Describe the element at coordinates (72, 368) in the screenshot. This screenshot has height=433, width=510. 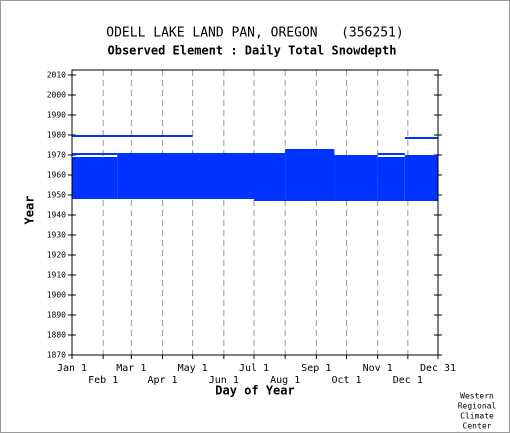
I see `x-tick-label: Jan 1` at that location.